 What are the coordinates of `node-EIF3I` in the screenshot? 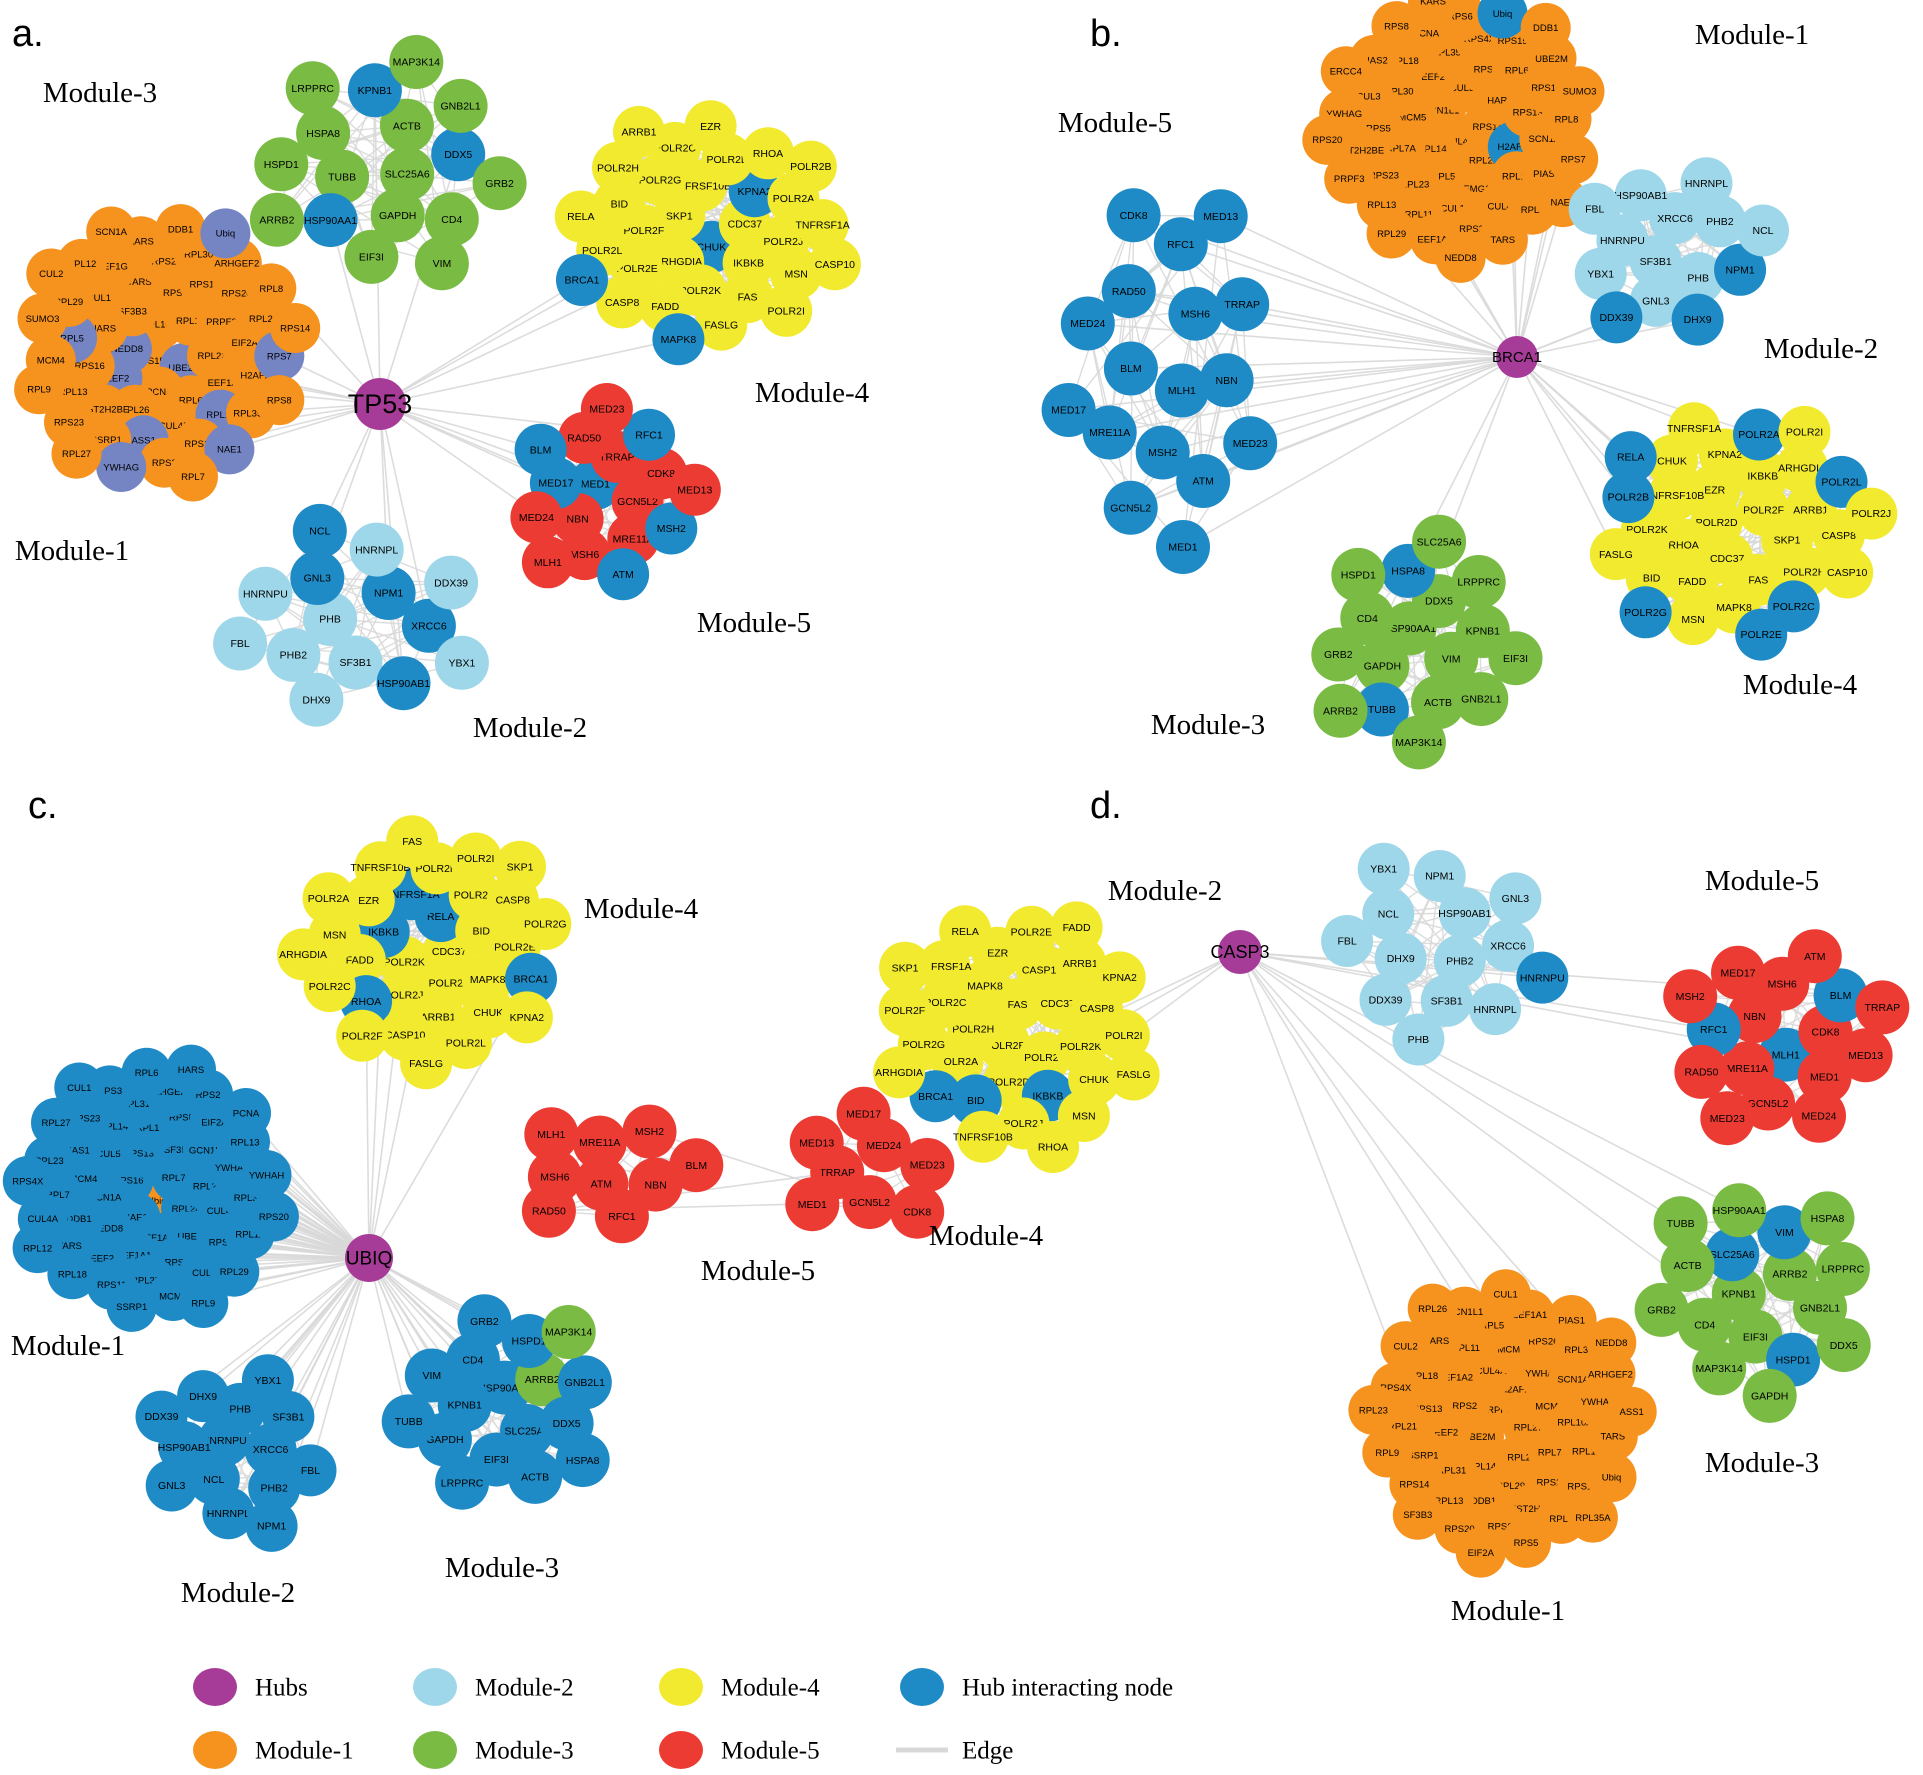 It's located at (371, 256).